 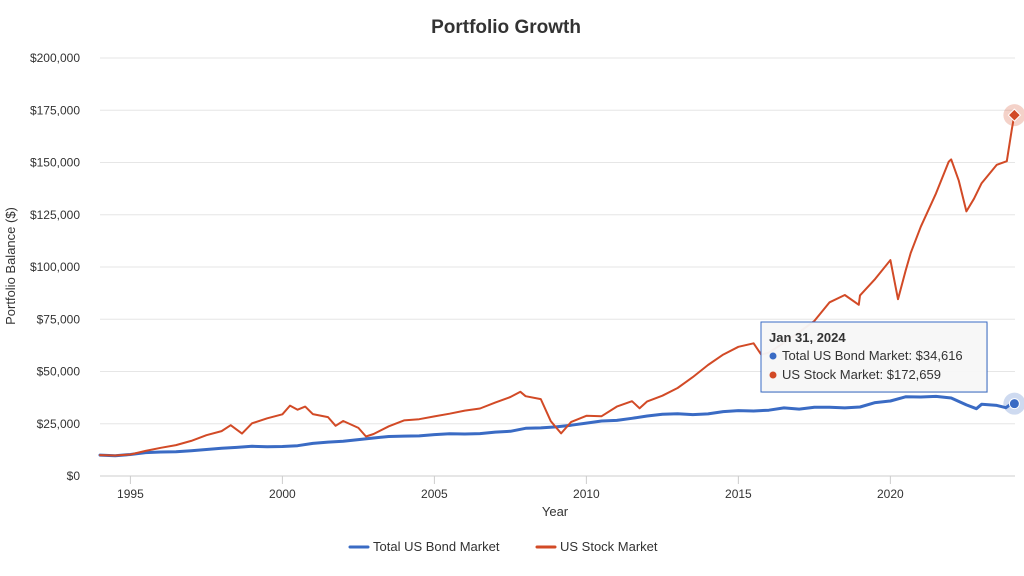 What do you see at coordinates (1013, 259) in the screenshot?
I see `hover-markers` at bounding box center [1013, 259].